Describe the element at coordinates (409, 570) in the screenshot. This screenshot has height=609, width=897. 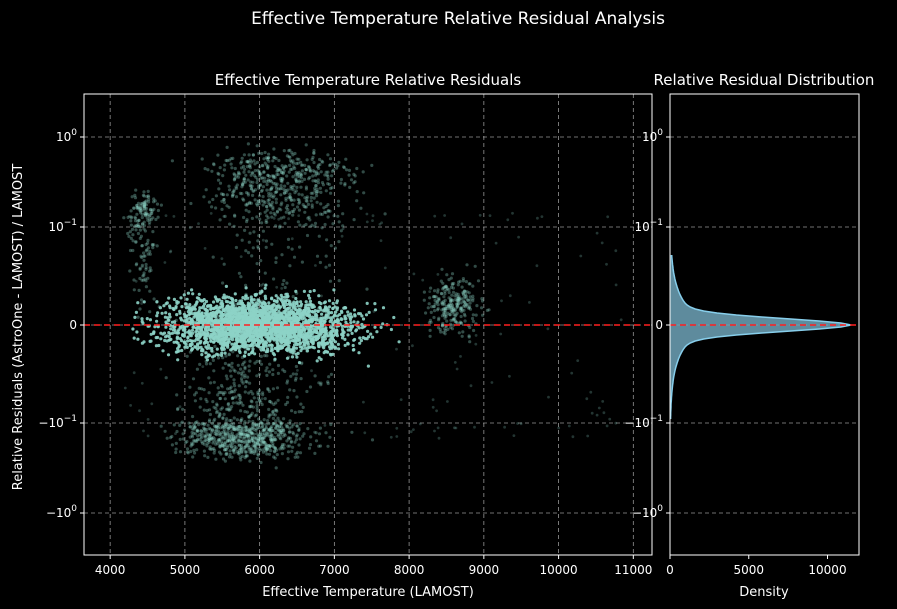
I see `scatter-x-tick-label-8000: 8000` at that location.